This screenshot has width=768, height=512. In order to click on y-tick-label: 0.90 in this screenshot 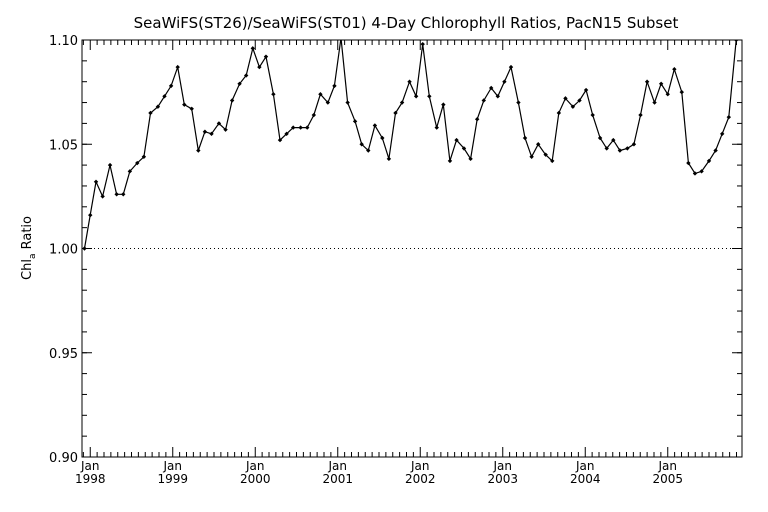, I will do `click(63, 458)`.